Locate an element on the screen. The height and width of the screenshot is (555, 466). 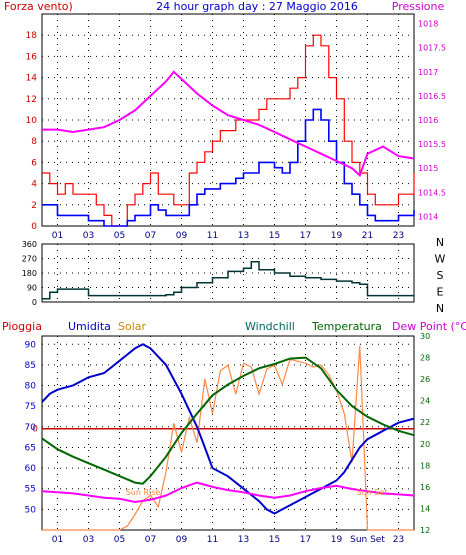
wind-axis-title: Forza vento) is located at coordinates (38, 6).